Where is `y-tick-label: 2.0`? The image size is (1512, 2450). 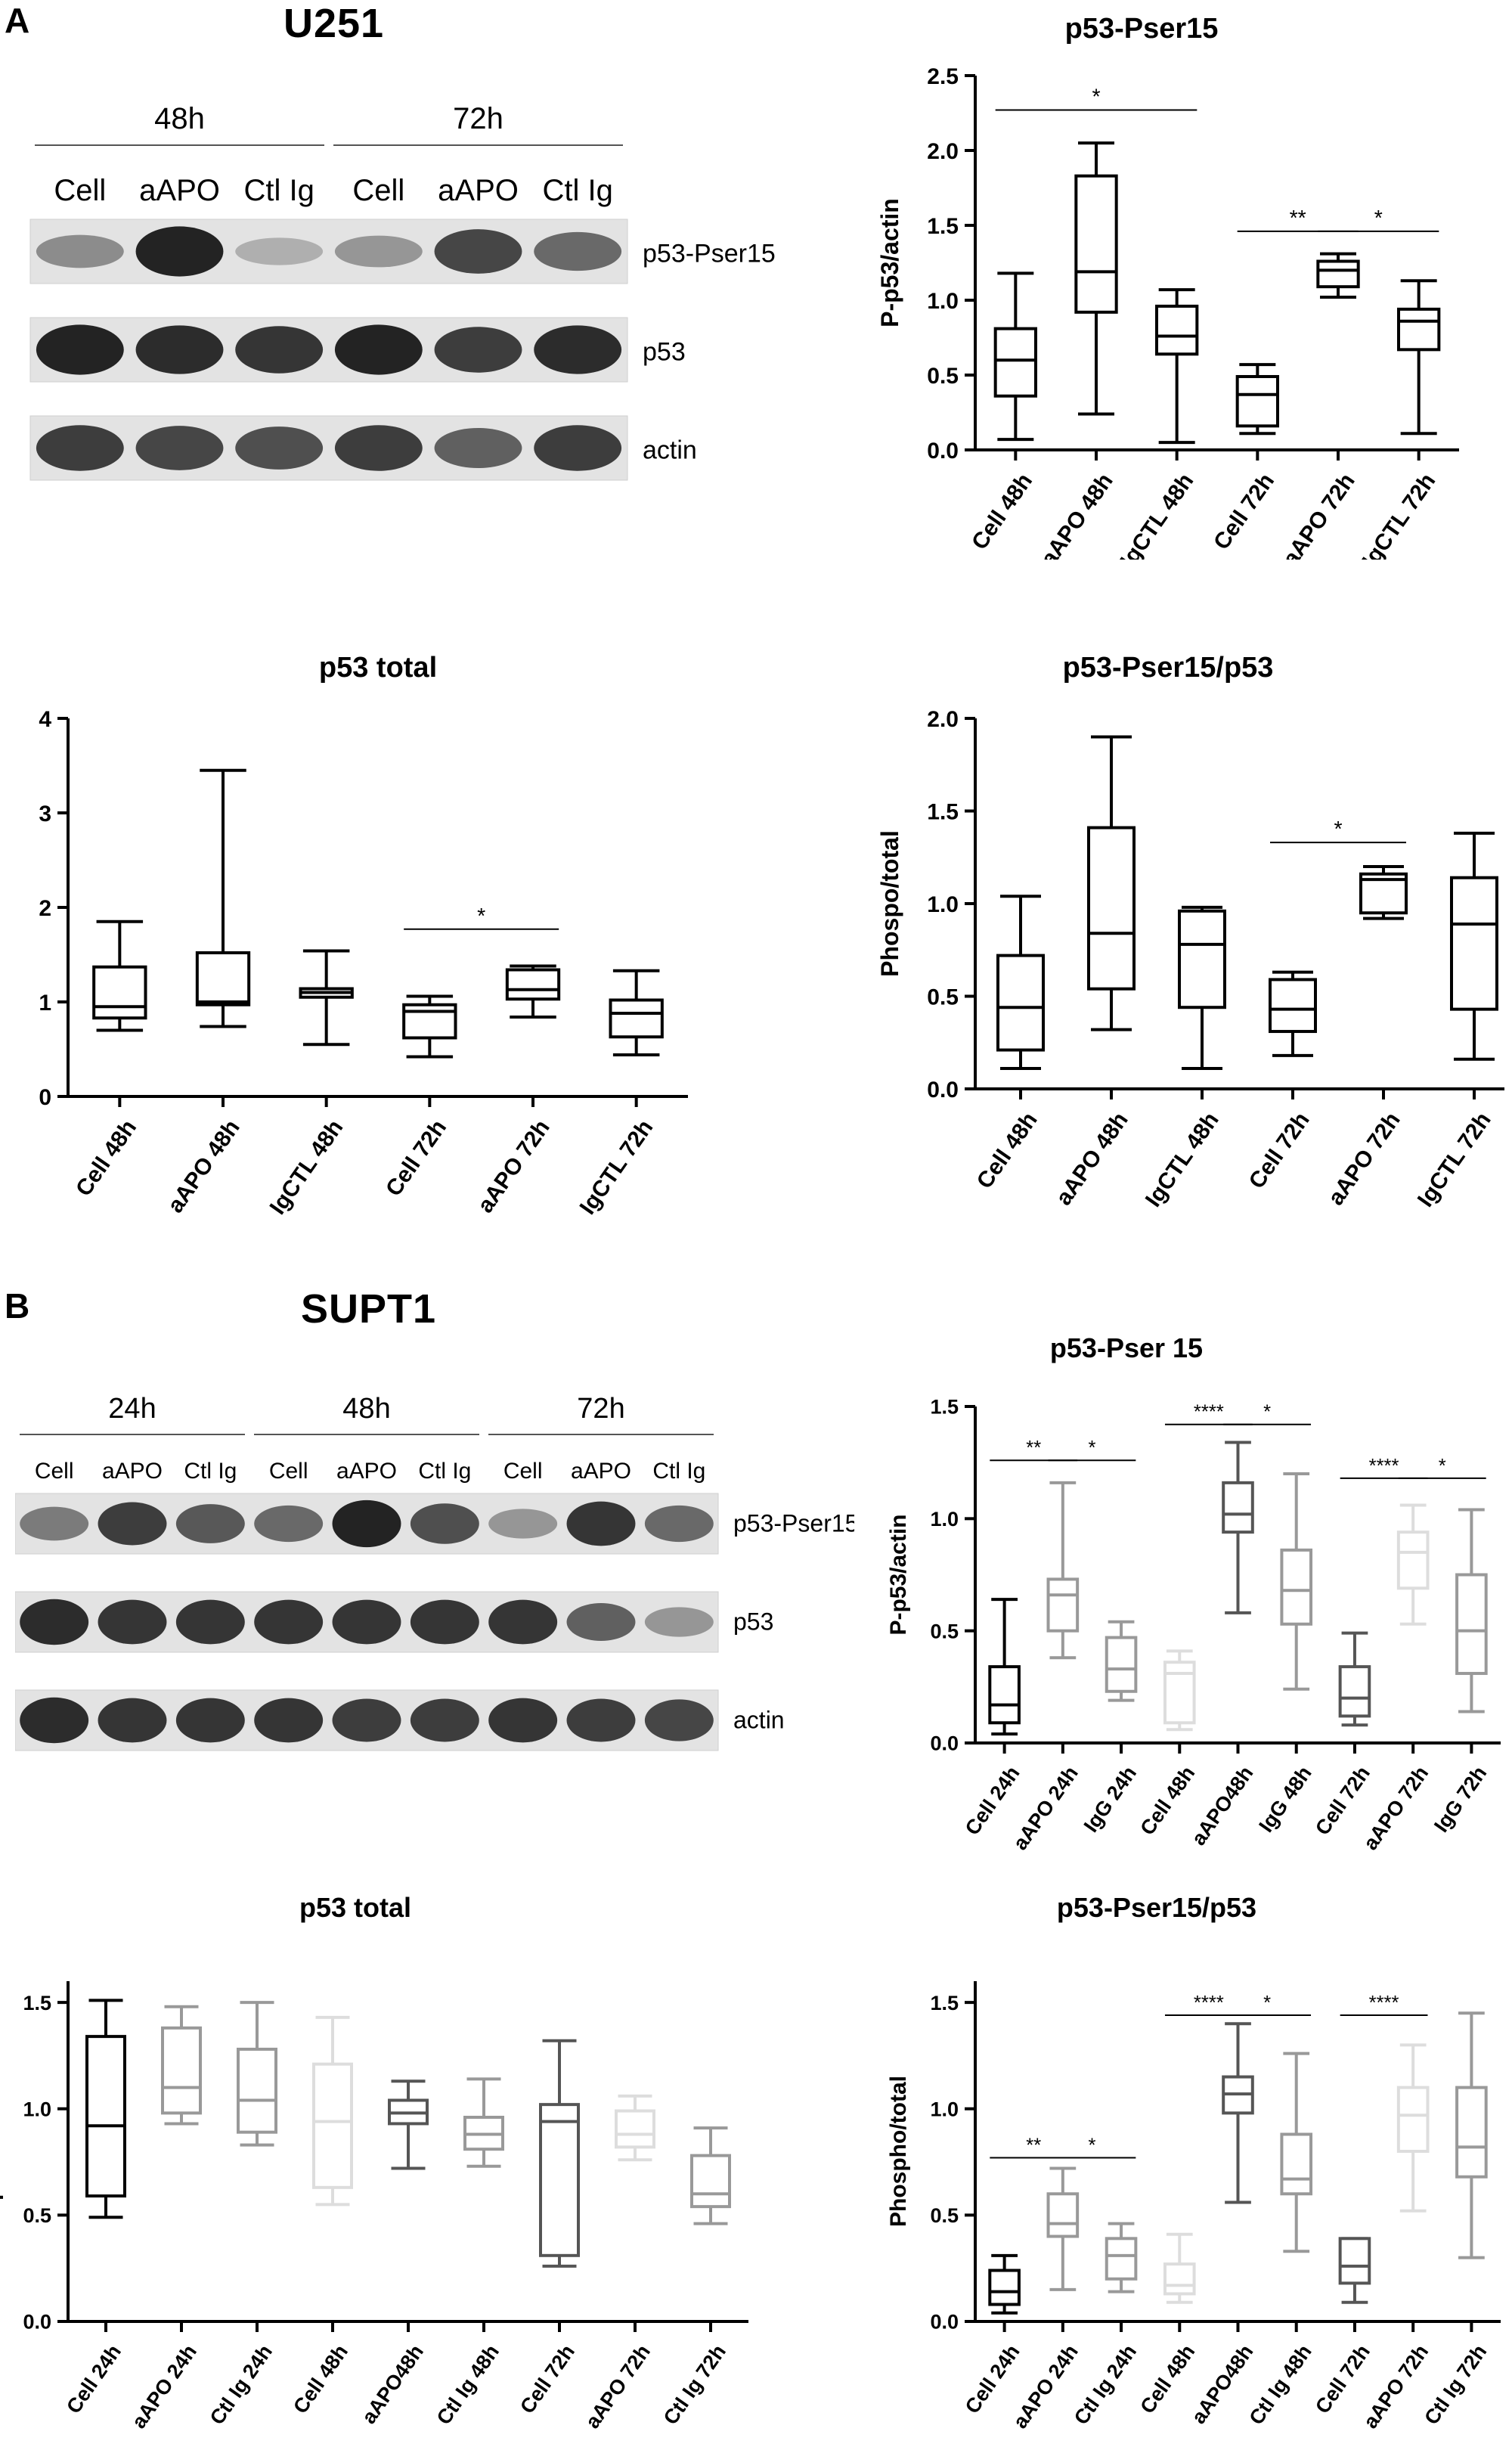
y-tick-label: 2.0 is located at coordinates (943, 720).